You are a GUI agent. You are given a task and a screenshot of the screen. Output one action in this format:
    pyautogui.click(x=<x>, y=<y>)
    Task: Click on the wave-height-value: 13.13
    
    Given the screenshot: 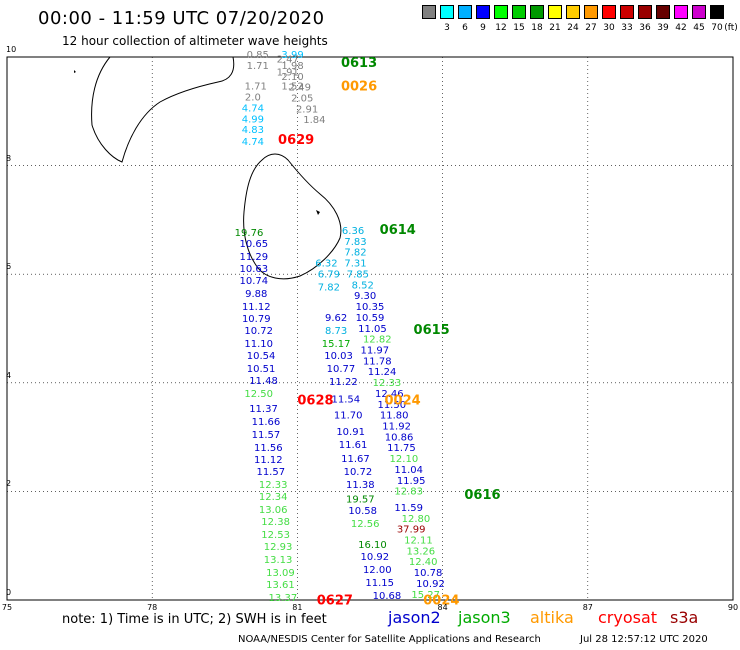 What is the action you would take?
    pyautogui.click(x=278, y=560)
    